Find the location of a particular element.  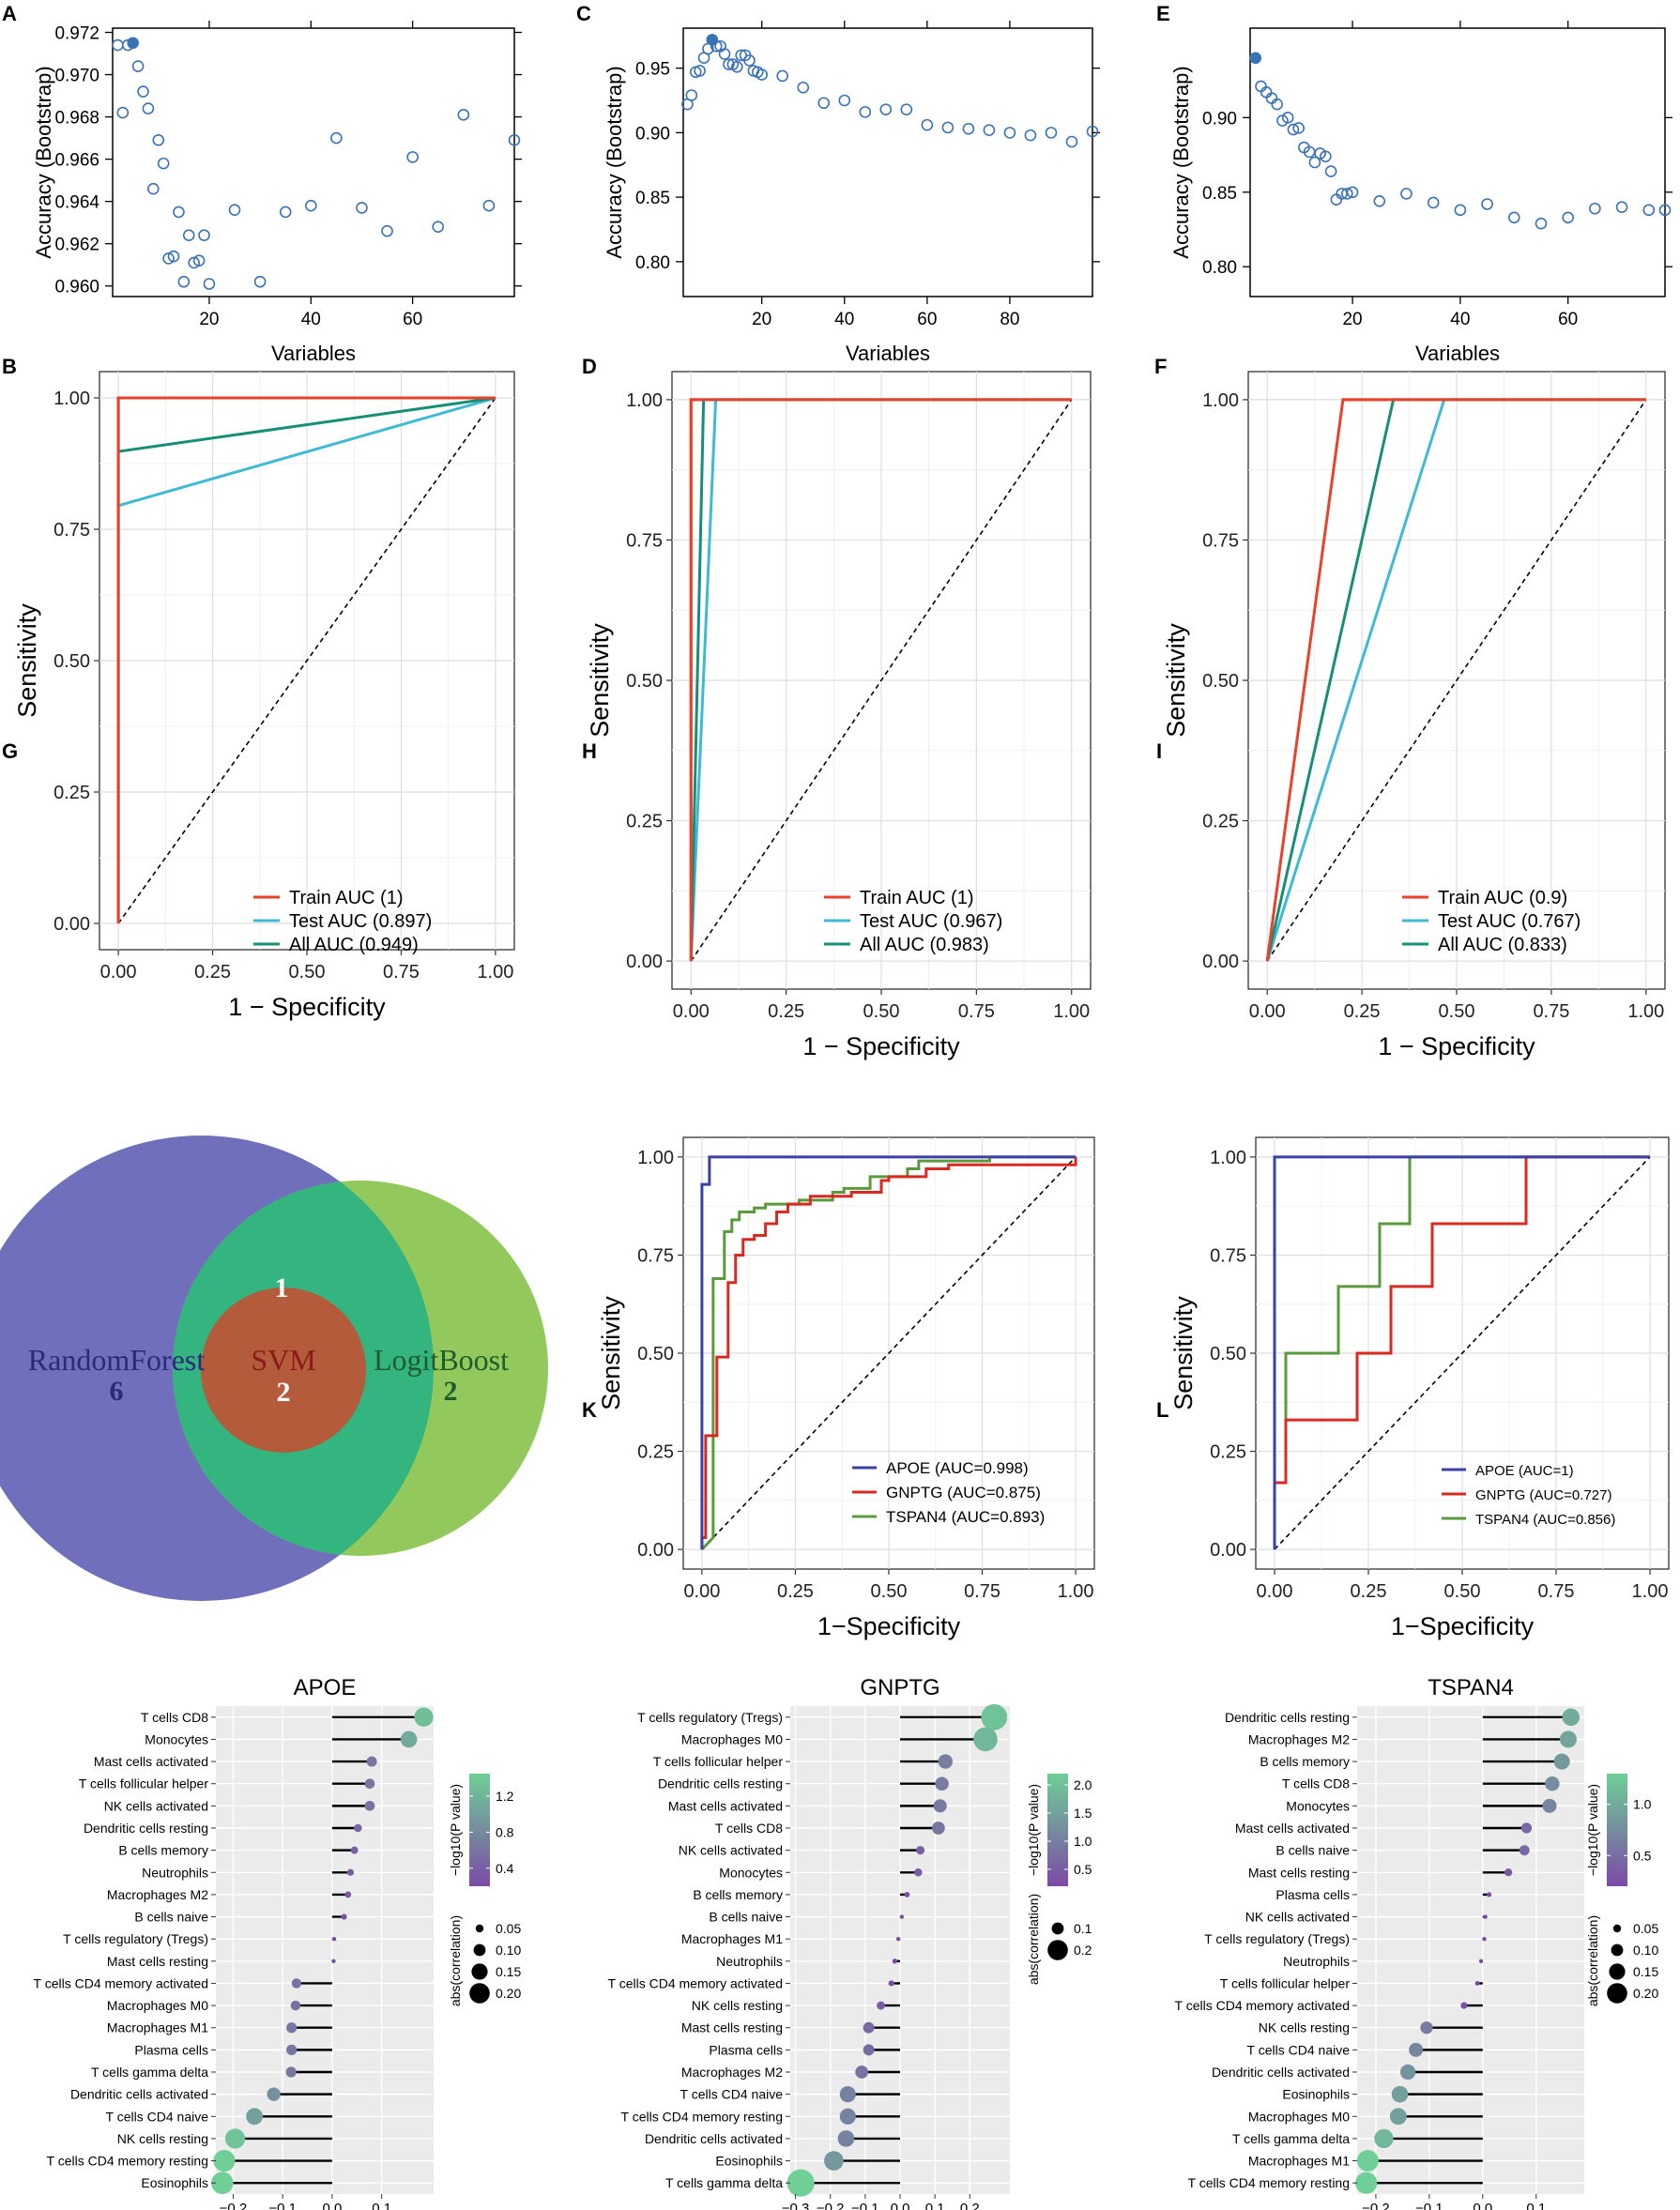

plot-frame is located at coordinates (887, 162).